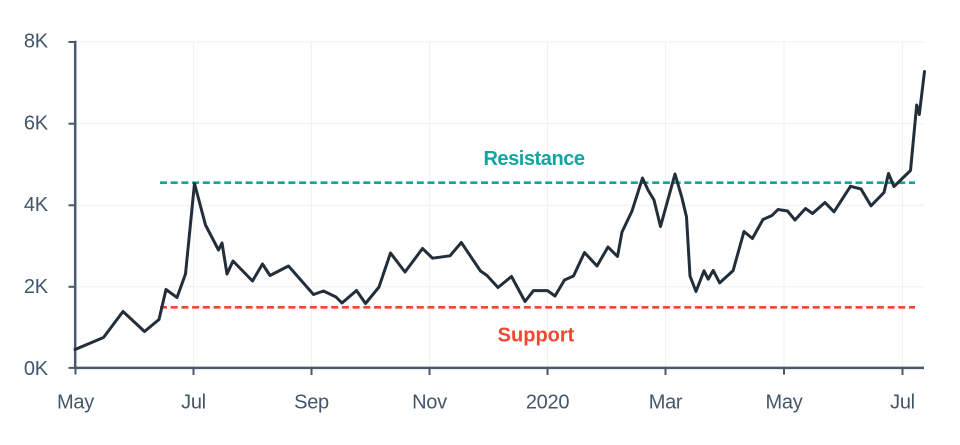 The width and height of the screenshot is (960, 445). Describe the element at coordinates (666, 403) in the screenshot. I see `svg-text: Mar` at that location.